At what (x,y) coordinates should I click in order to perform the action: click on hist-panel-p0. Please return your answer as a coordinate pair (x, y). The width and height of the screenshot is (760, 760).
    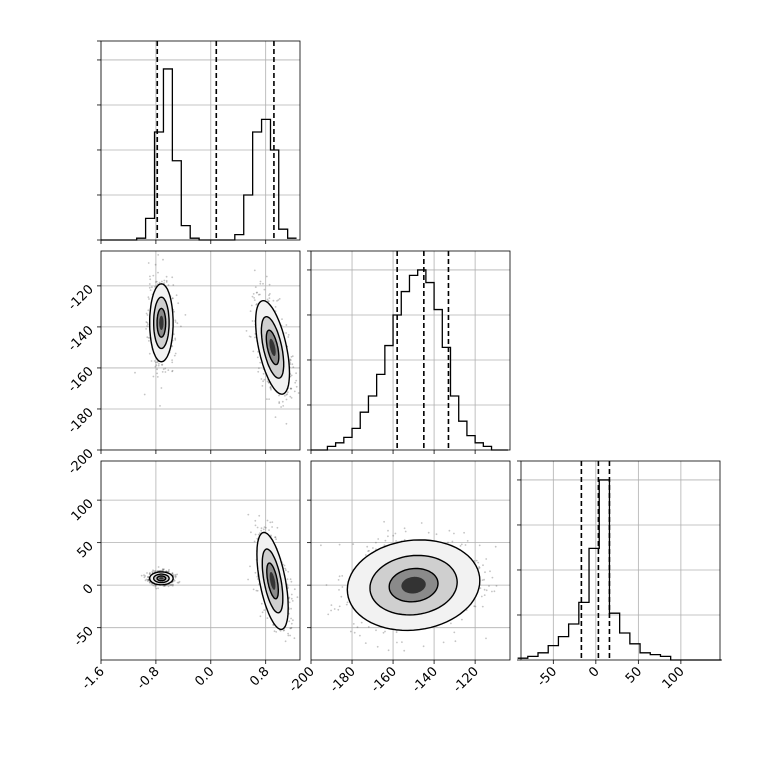
    Looking at the image, I should click on (198, 140).